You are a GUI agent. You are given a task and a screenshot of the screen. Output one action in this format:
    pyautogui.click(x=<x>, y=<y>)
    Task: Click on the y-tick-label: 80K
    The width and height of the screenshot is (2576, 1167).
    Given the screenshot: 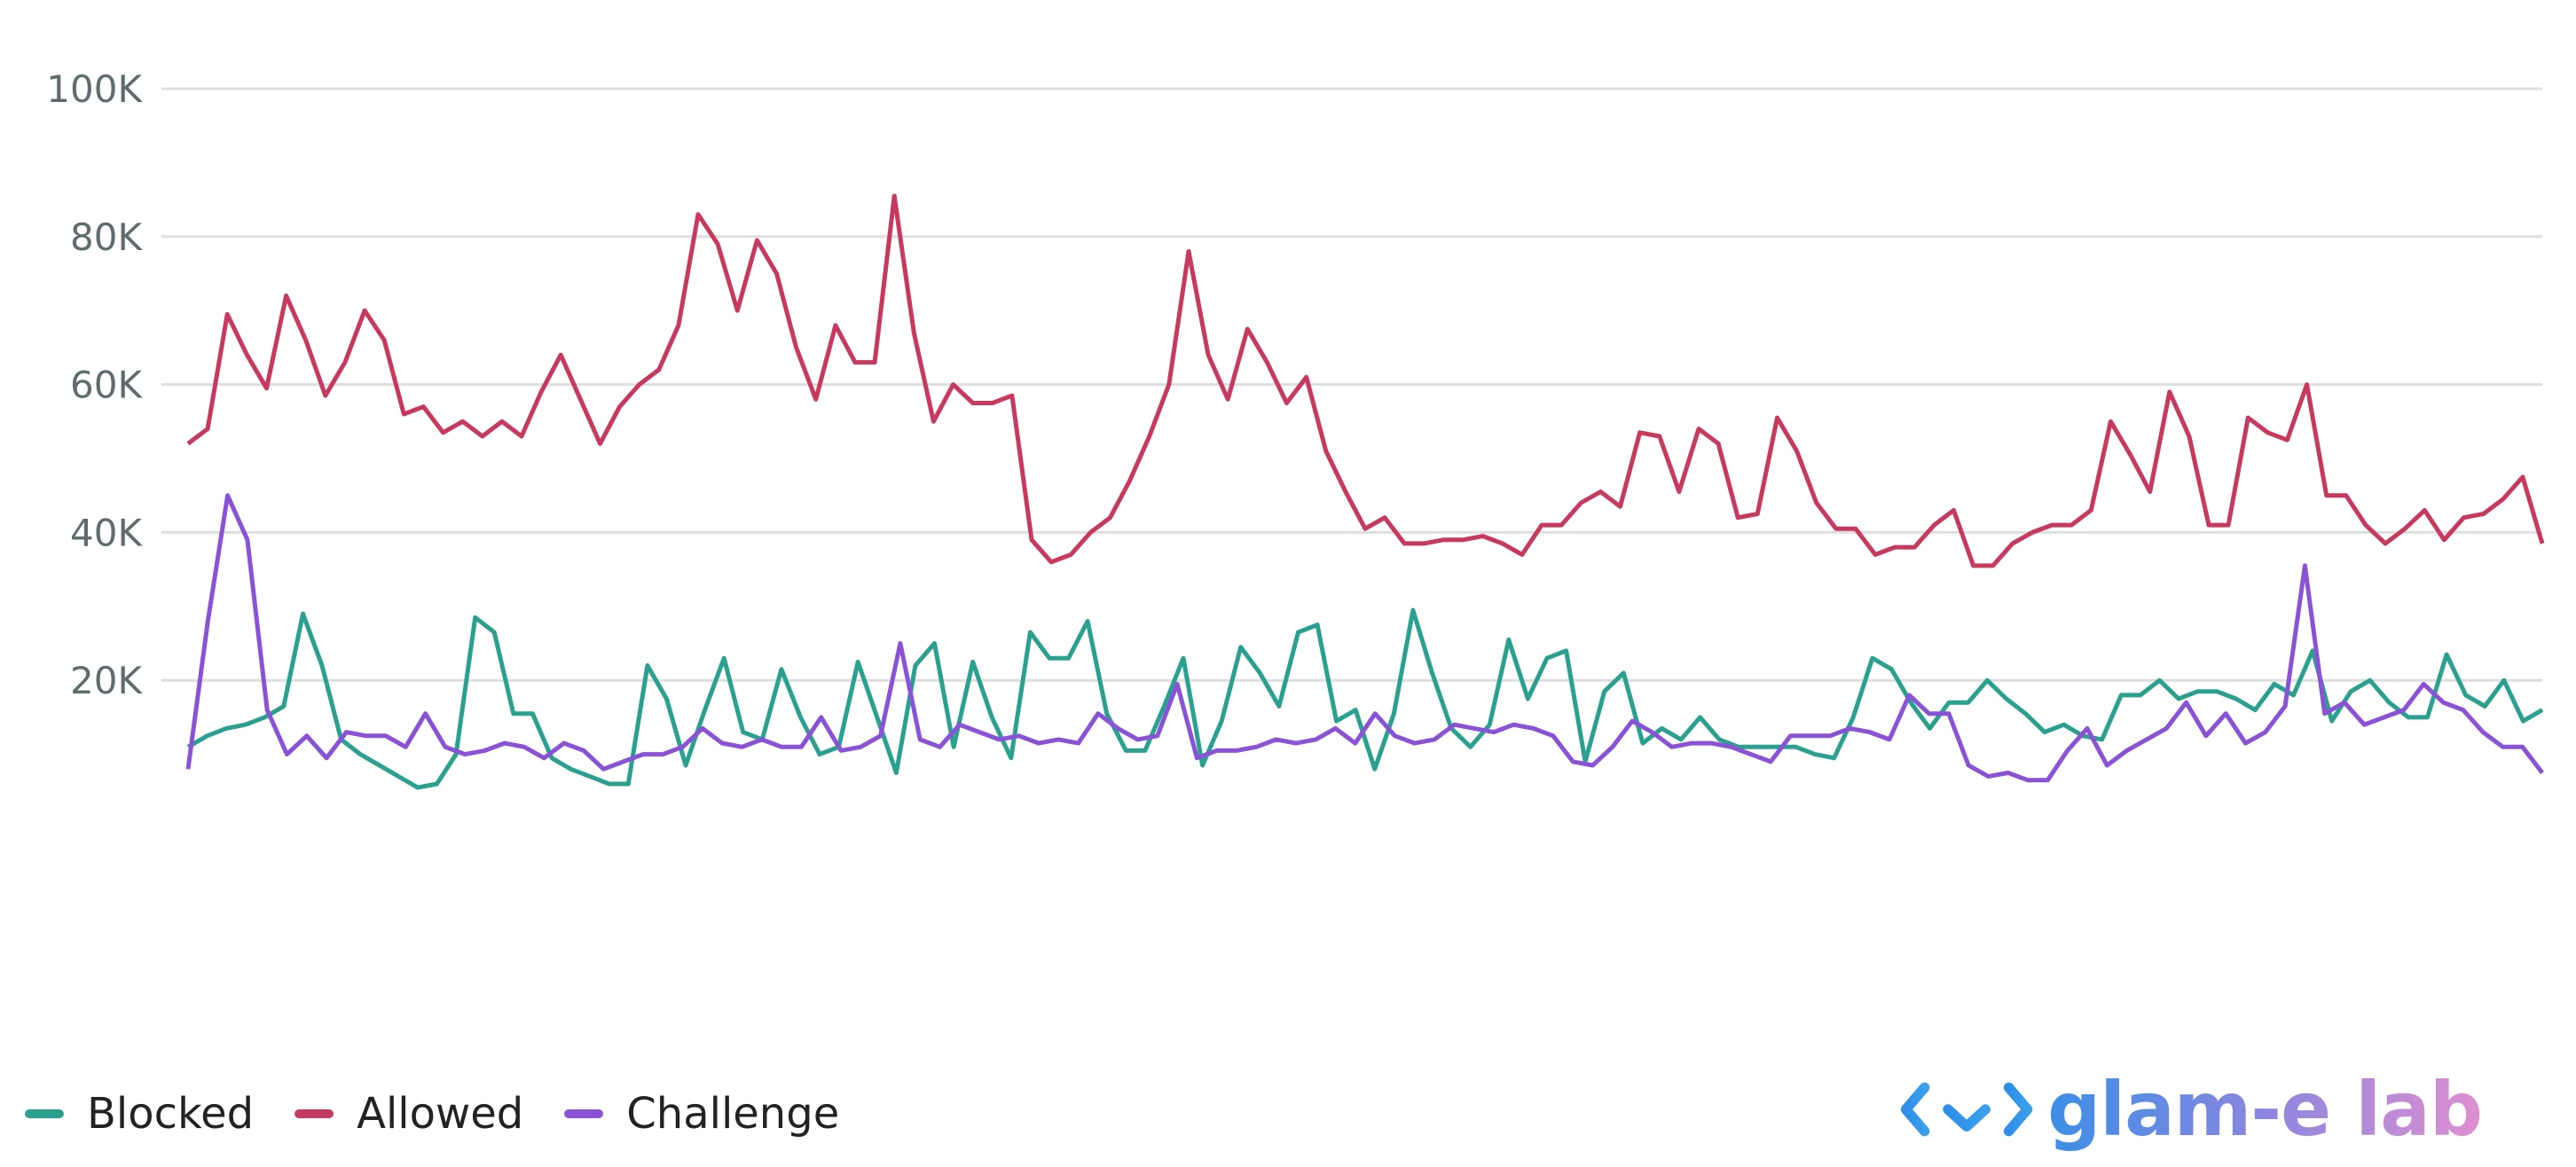 What is the action you would take?
    pyautogui.click(x=106, y=237)
    